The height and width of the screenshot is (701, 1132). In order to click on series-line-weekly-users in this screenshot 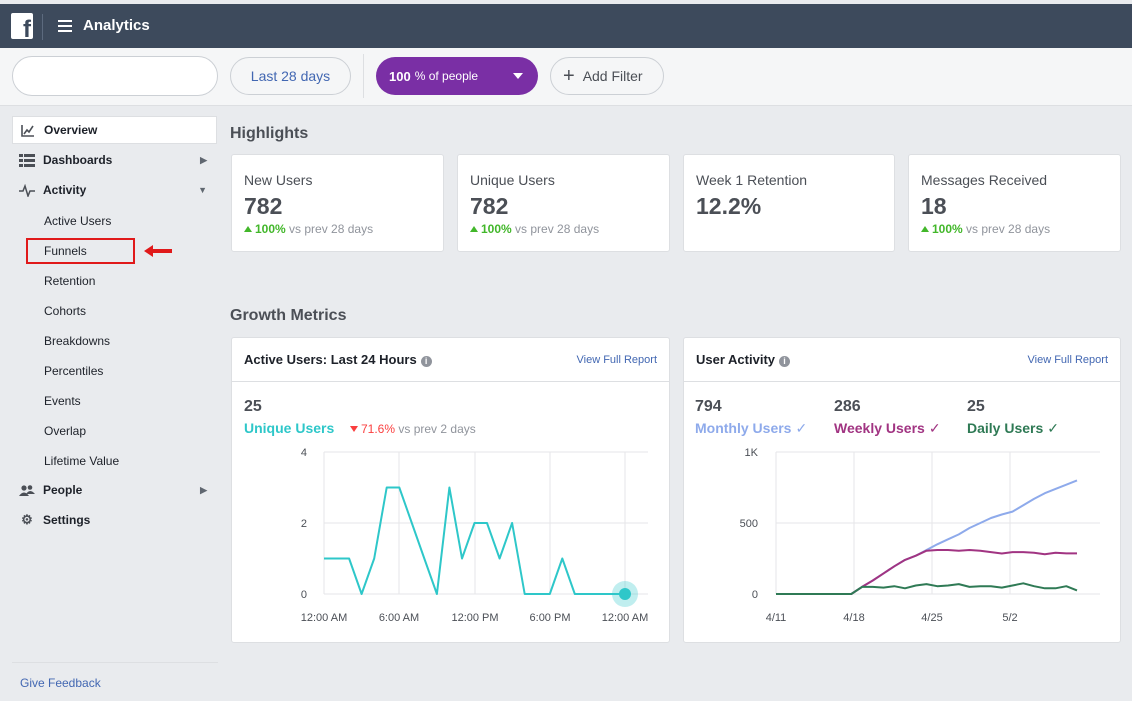, I will do `click(926, 572)`.